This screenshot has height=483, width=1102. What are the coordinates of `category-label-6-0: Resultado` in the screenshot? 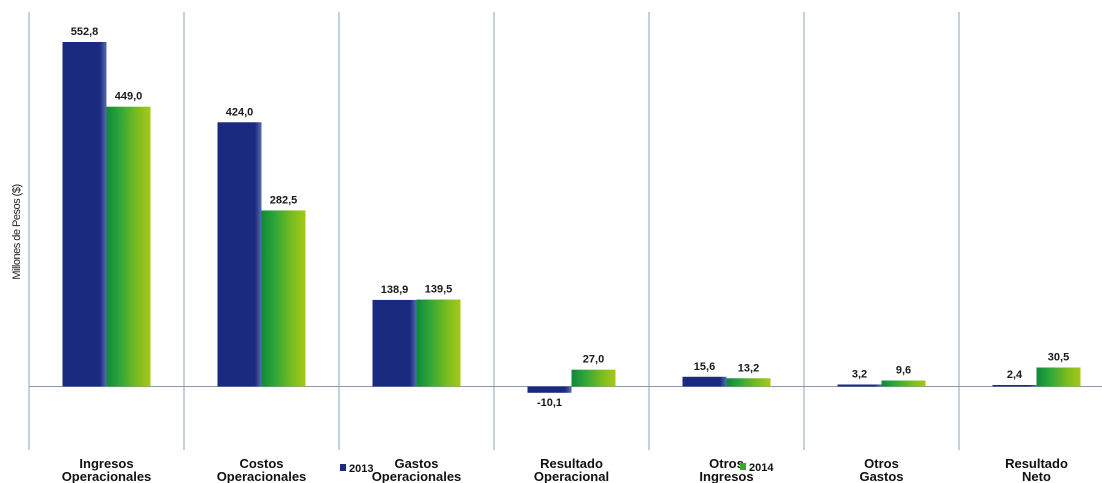 It's located at (1036, 463).